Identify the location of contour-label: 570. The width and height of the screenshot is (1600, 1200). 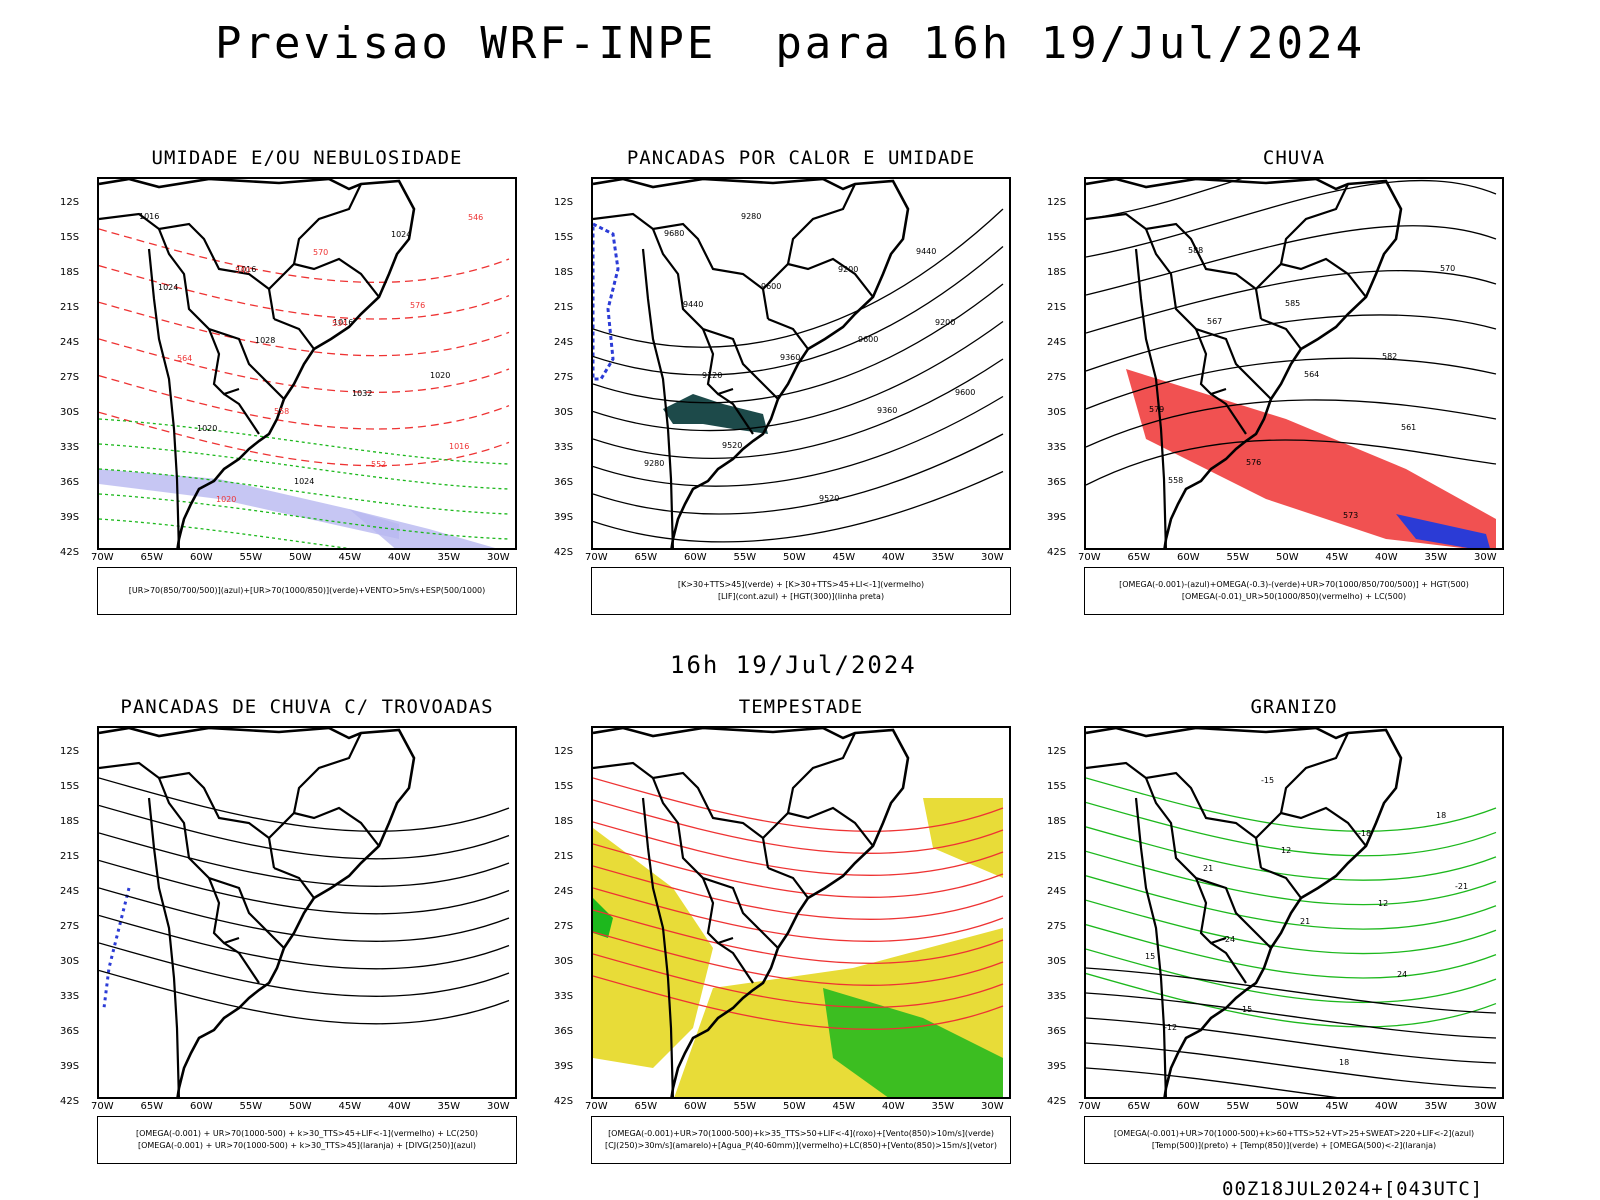
(320, 252).